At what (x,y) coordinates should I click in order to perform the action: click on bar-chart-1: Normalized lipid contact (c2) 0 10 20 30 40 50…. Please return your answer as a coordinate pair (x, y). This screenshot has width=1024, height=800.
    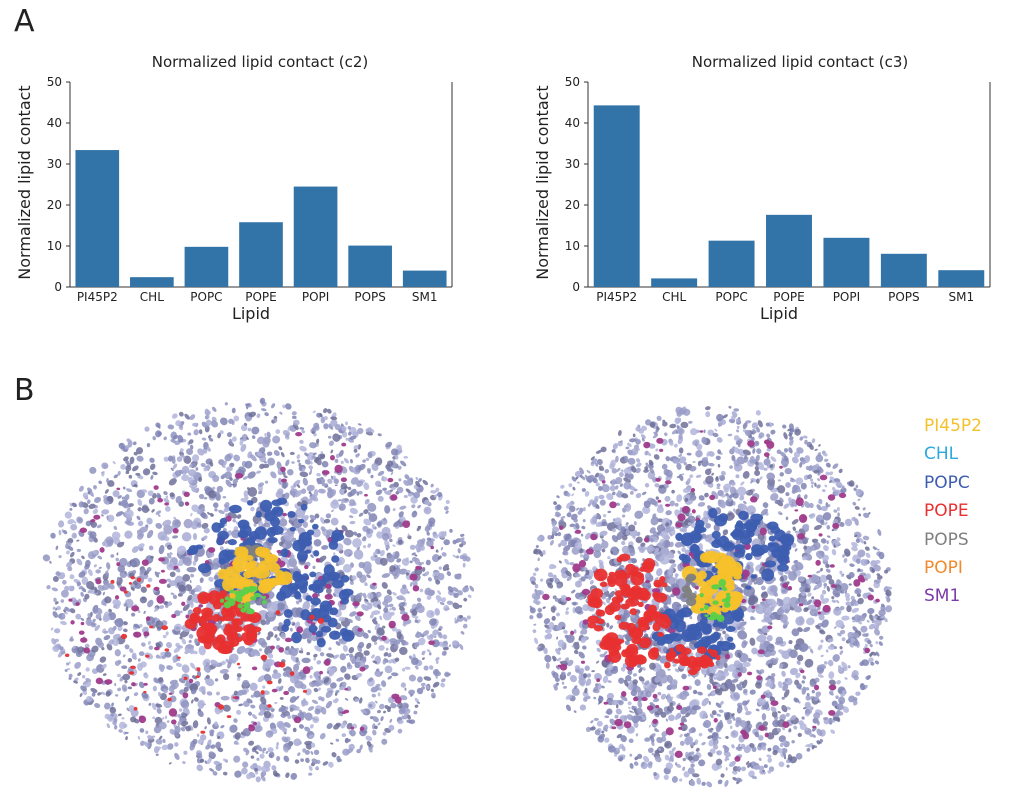
    Looking at the image, I should click on (234, 188).